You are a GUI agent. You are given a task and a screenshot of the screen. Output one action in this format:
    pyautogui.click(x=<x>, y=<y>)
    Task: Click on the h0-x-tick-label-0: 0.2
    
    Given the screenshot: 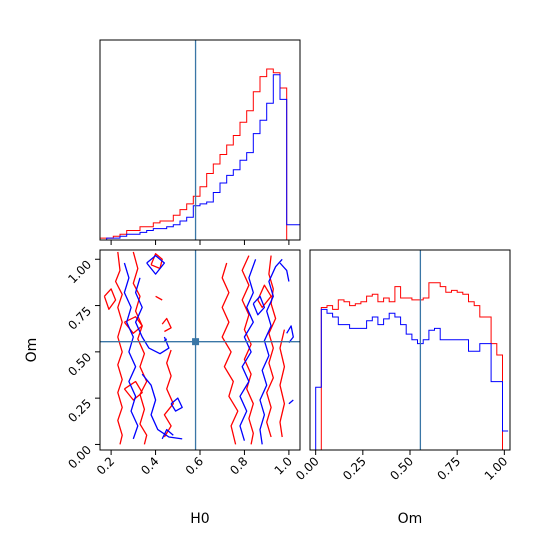 What is the action you would take?
    pyautogui.click(x=105, y=465)
    